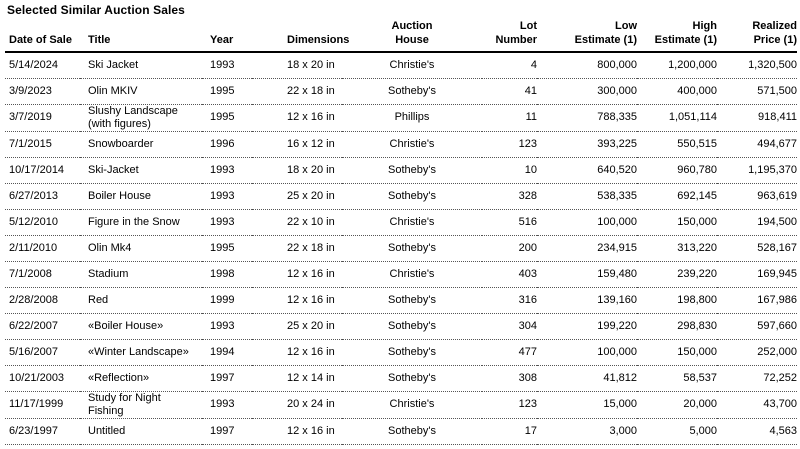 This screenshot has width=800, height=449. What do you see at coordinates (33, 299) in the screenshot?
I see `cell-date-of-sale: 2/28/2008` at bounding box center [33, 299].